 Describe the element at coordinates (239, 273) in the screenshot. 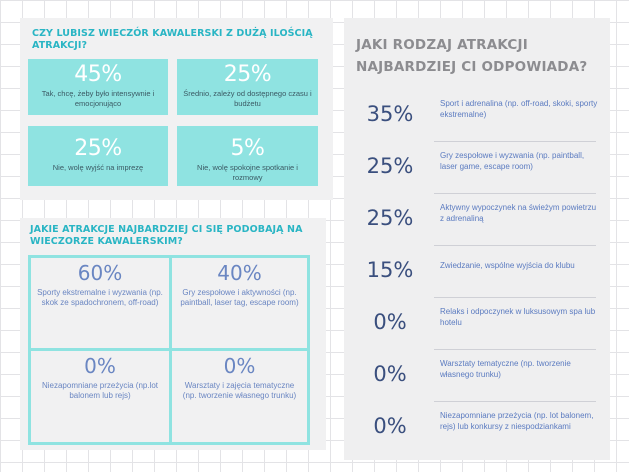

I see `stat-value: 40%` at that location.